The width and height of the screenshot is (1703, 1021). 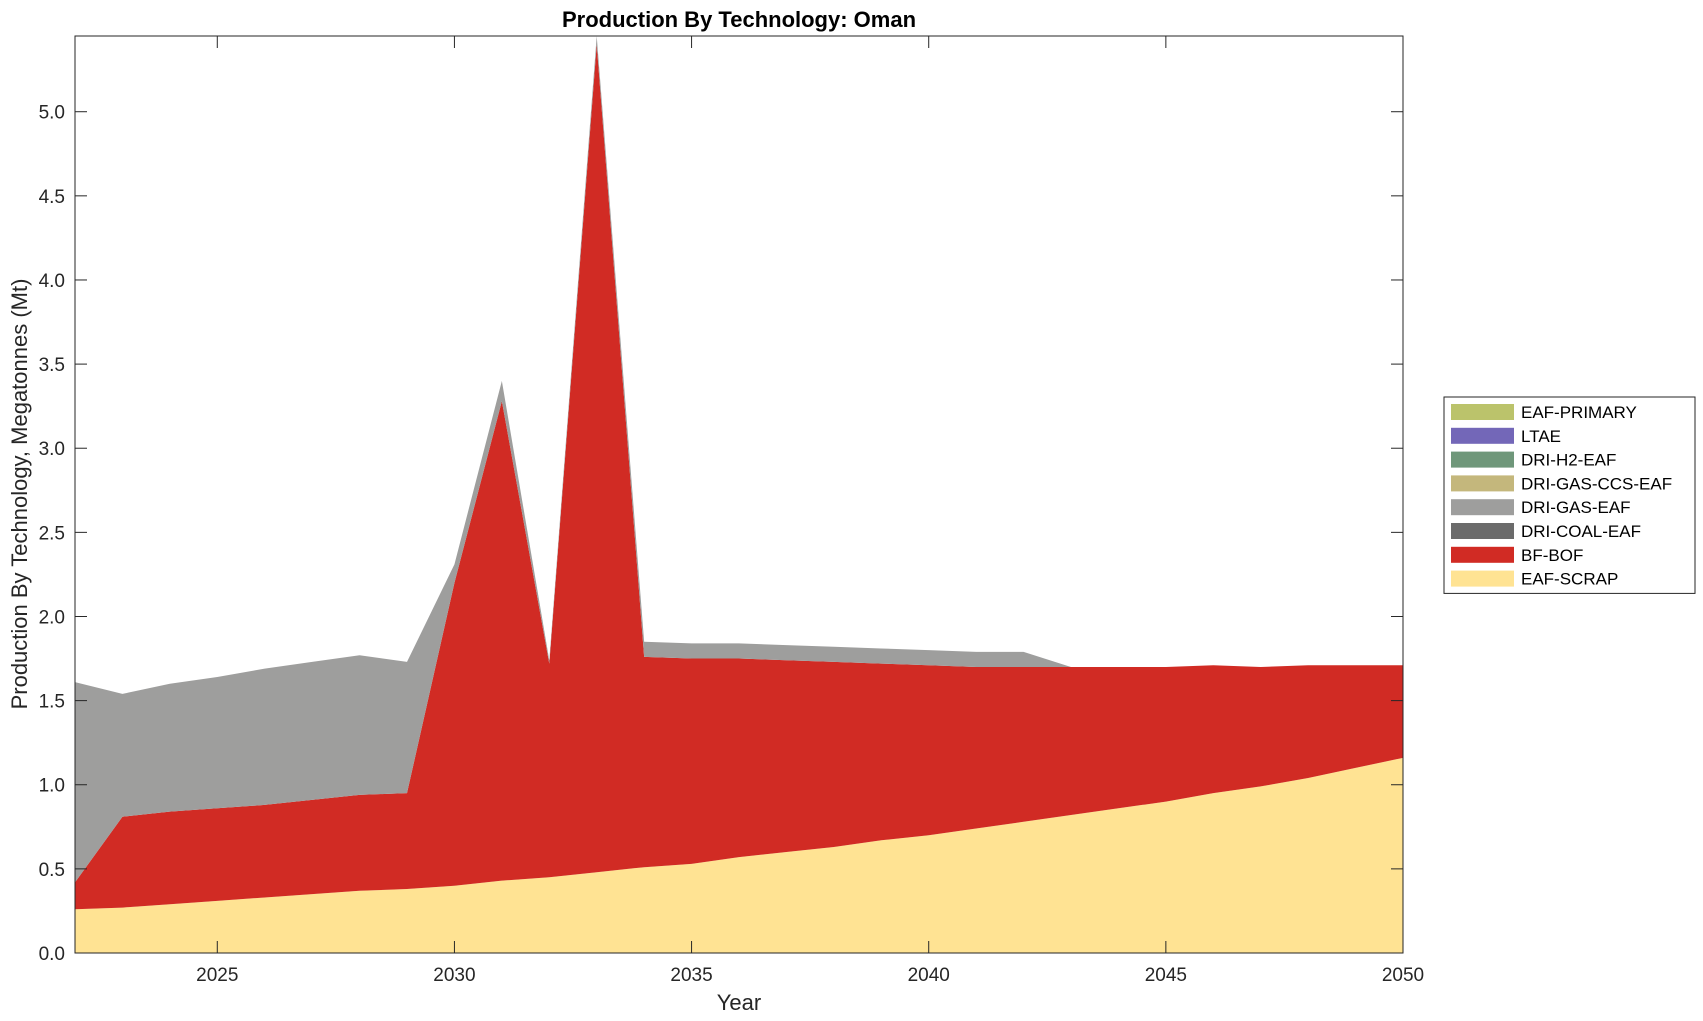 What do you see at coordinates (1482, 412) in the screenshot?
I see `legend-swatch-eaf-primary` at bounding box center [1482, 412].